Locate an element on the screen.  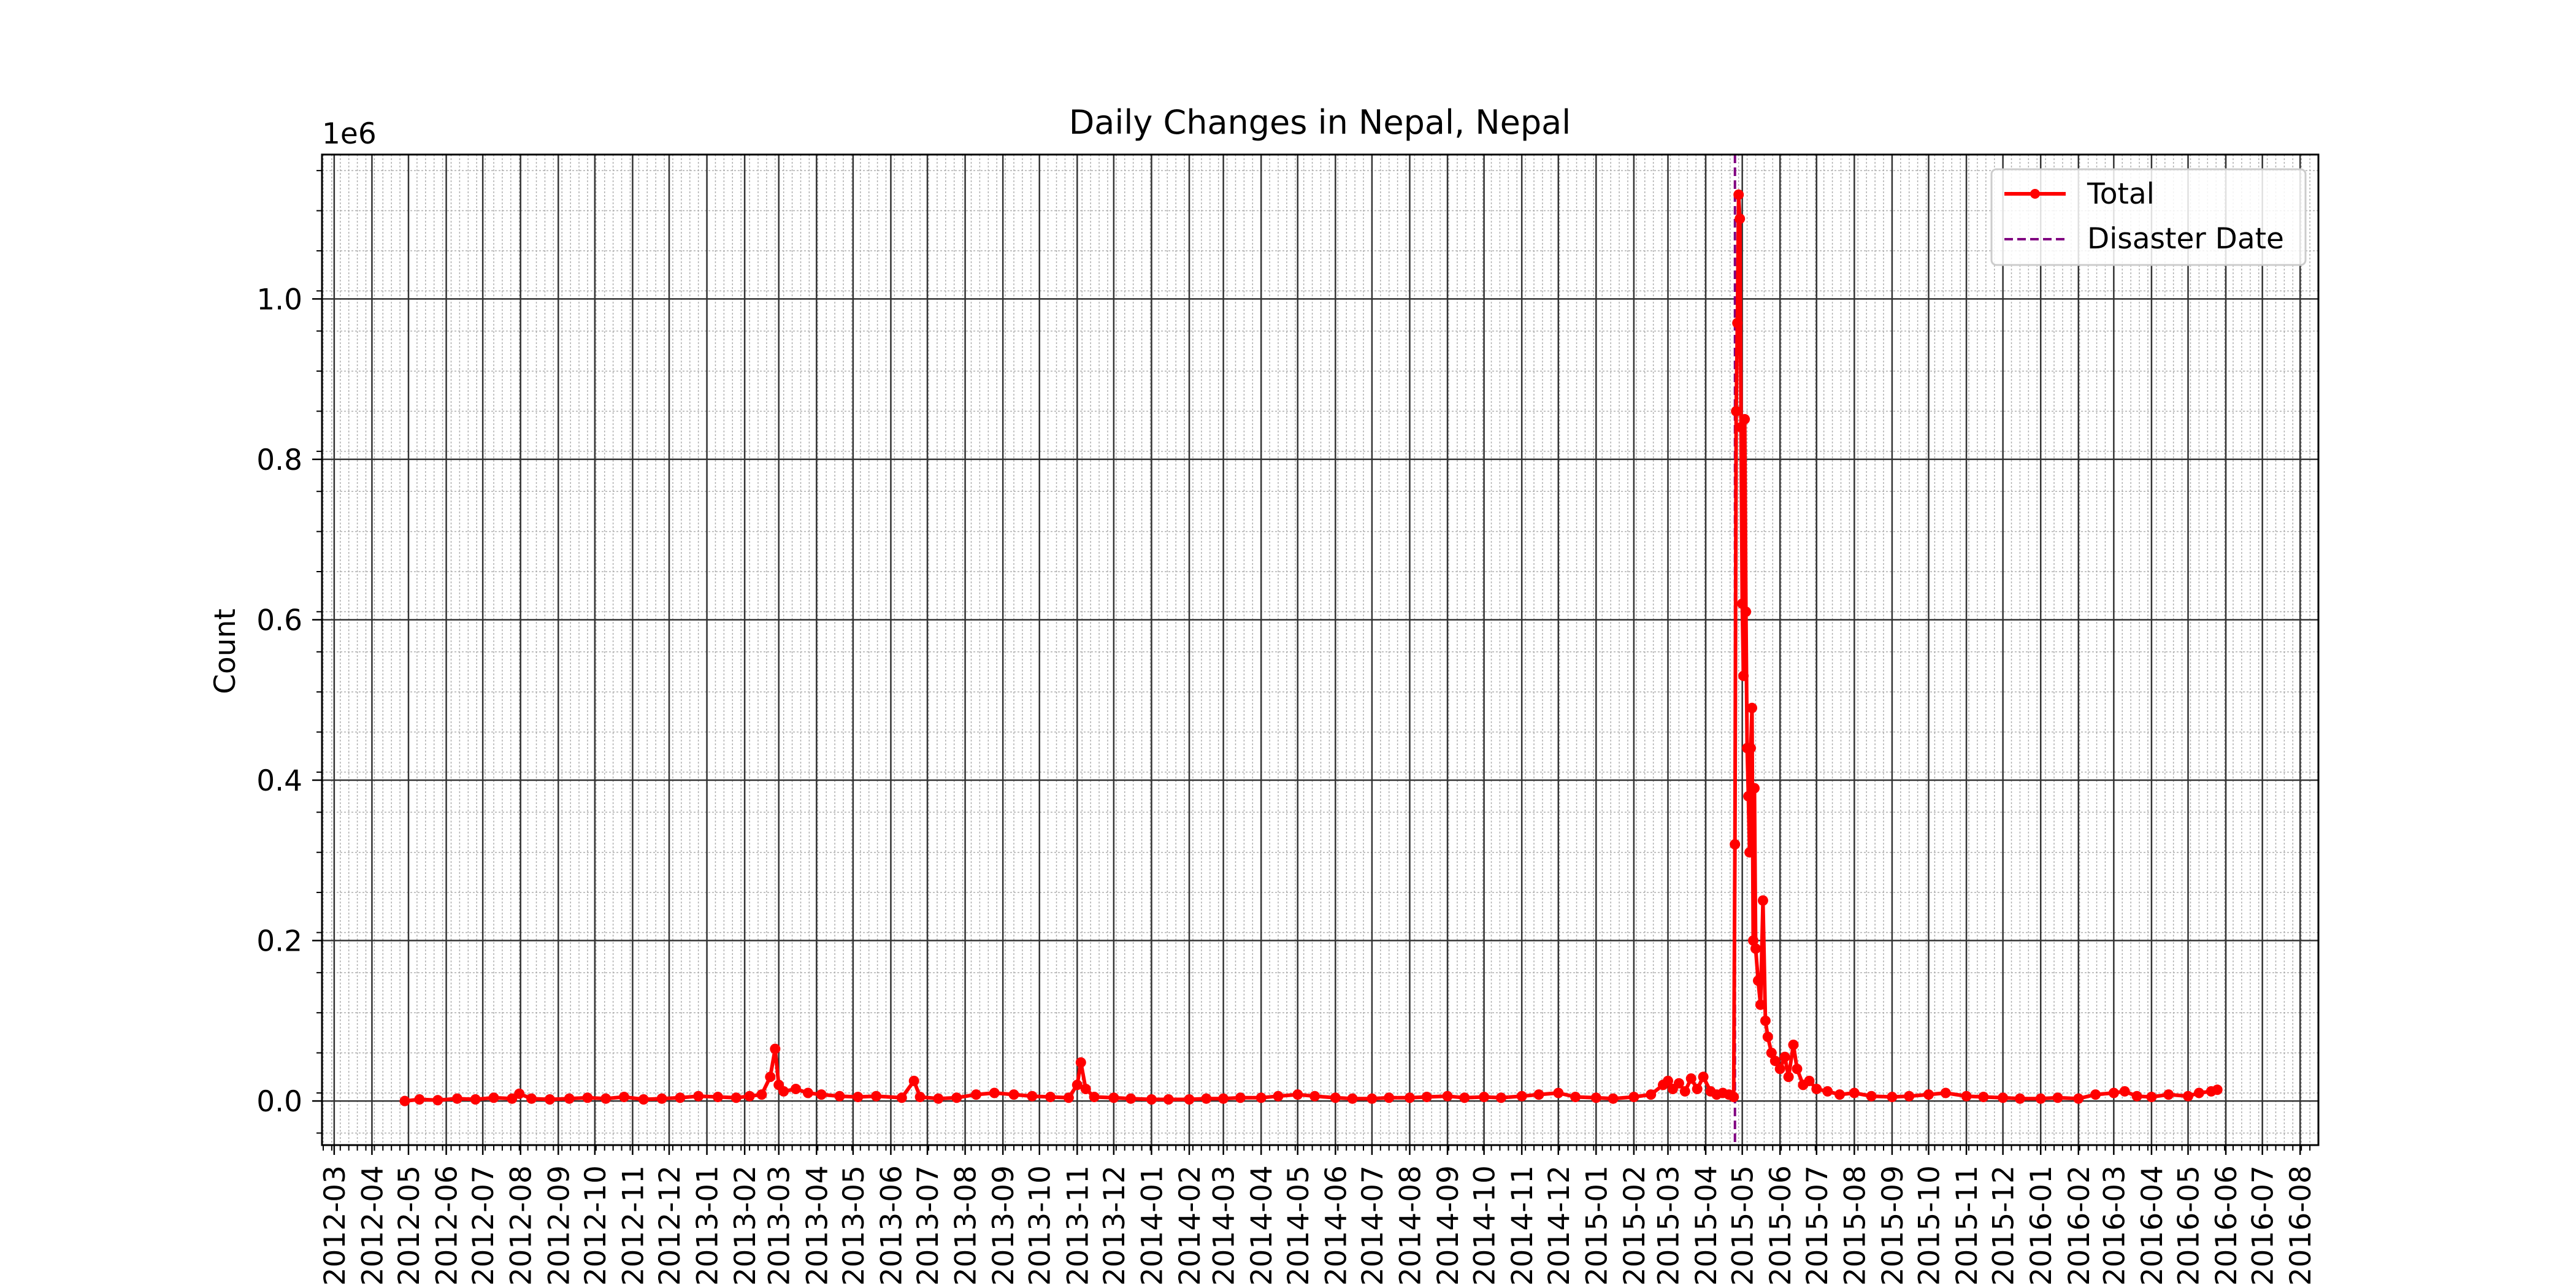
x-tick-label: 2012-10 is located at coordinates (596, 1225).